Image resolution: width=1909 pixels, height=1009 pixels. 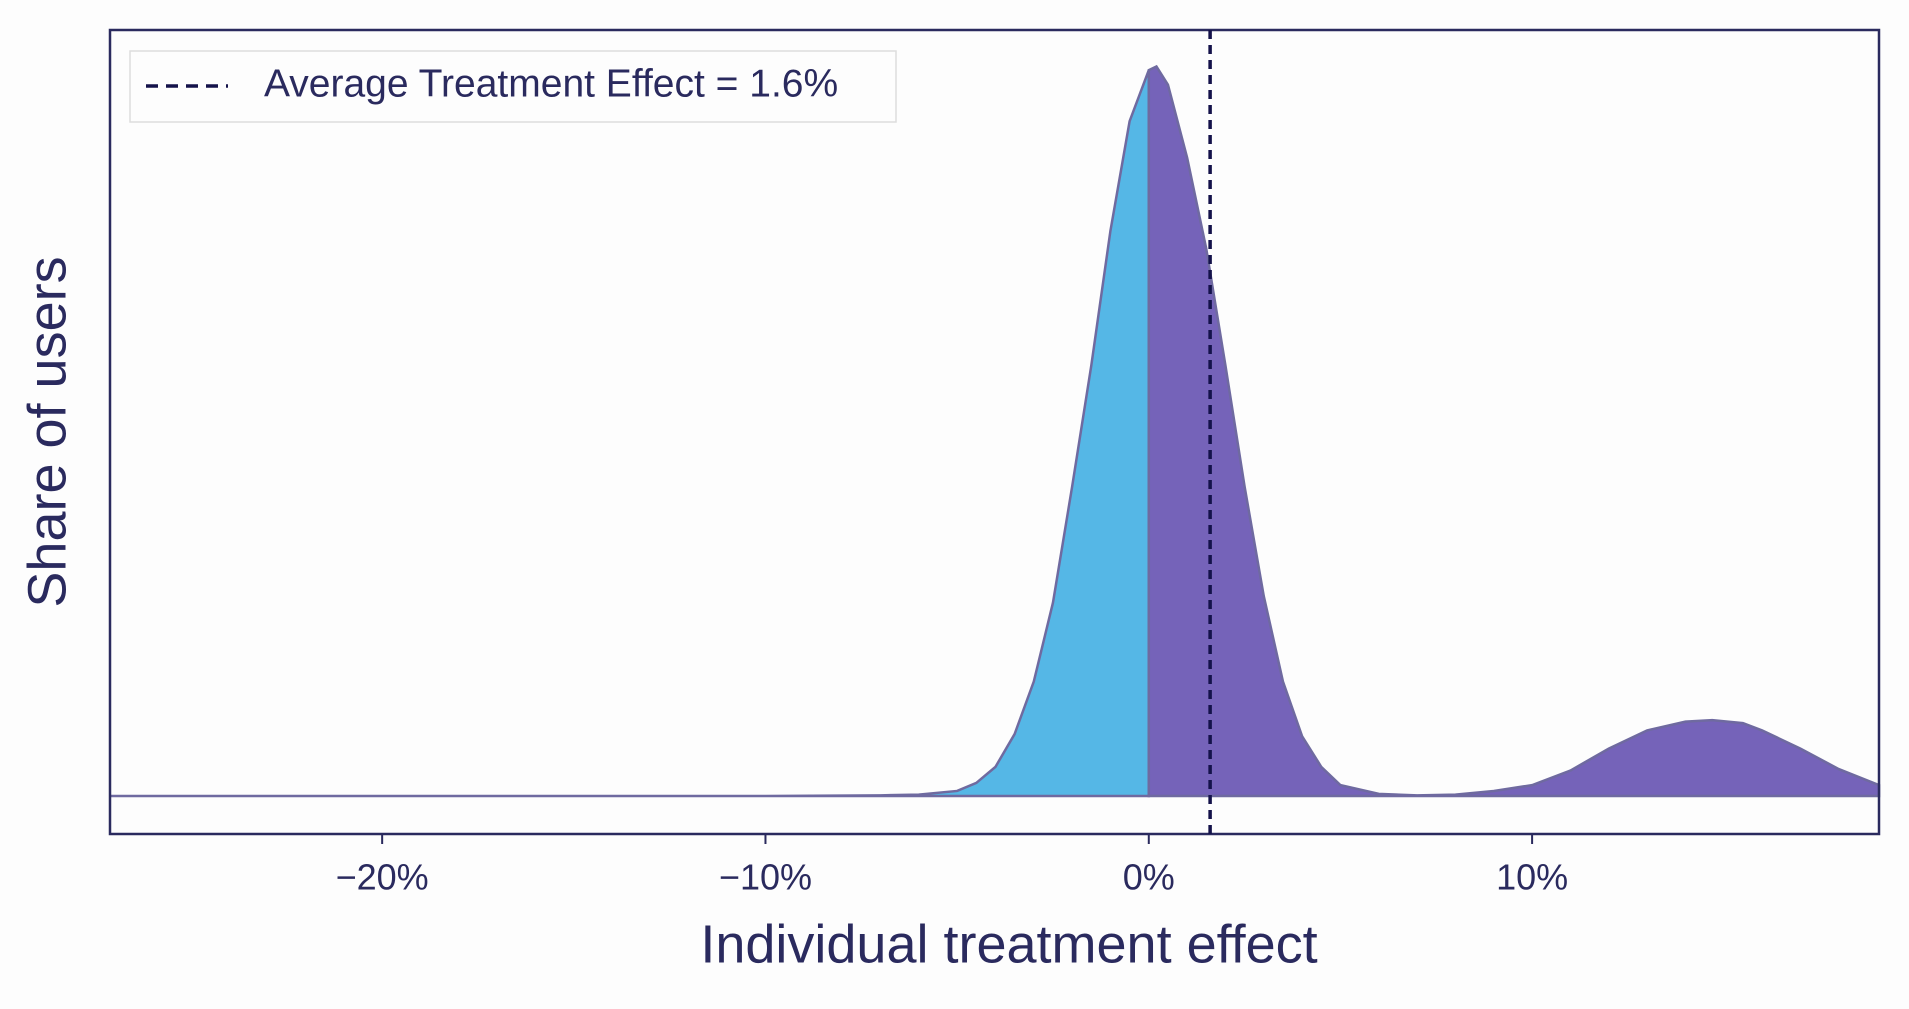 What do you see at coordinates (765, 877) in the screenshot?
I see `x-tick-label: −10%` at bounding box center [765, 877].